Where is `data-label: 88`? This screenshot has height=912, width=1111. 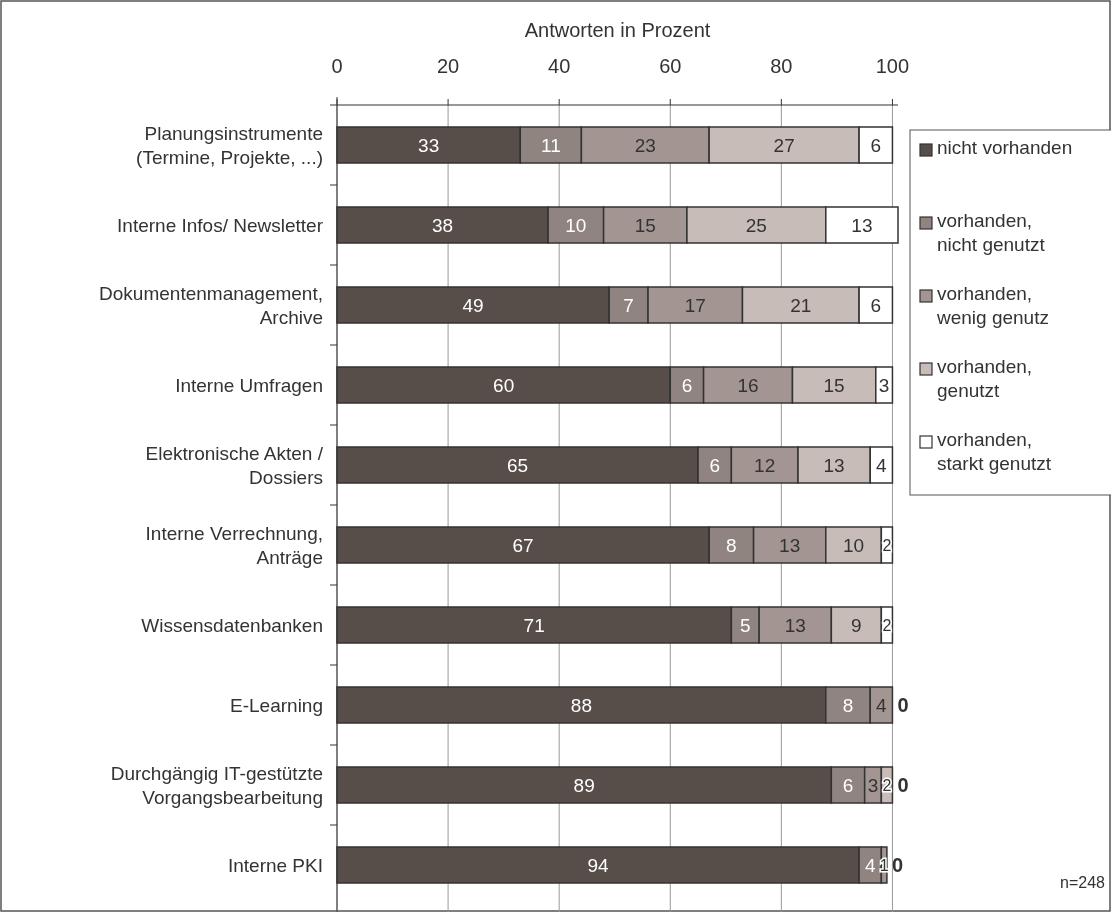 data-label: 88 is located at coordinates (581, 705).